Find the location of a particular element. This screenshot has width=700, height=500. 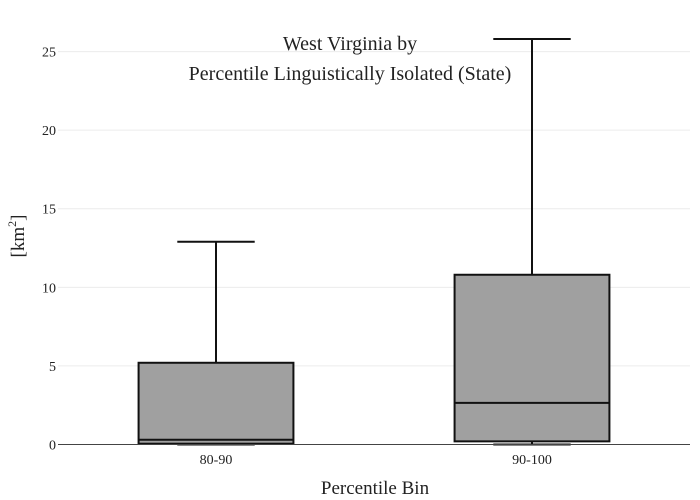

y-axis-label-close: ] is located at coordinates (18, 218).